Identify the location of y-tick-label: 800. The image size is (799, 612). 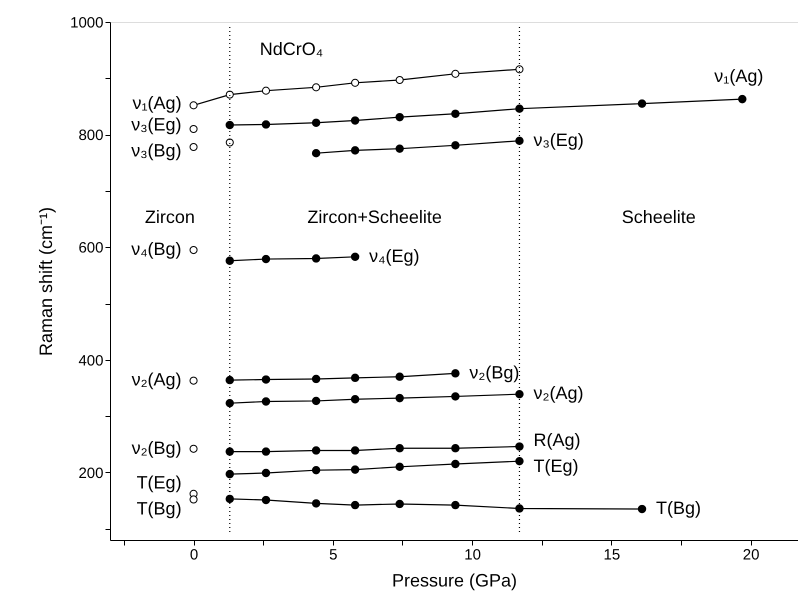
(91, 135).